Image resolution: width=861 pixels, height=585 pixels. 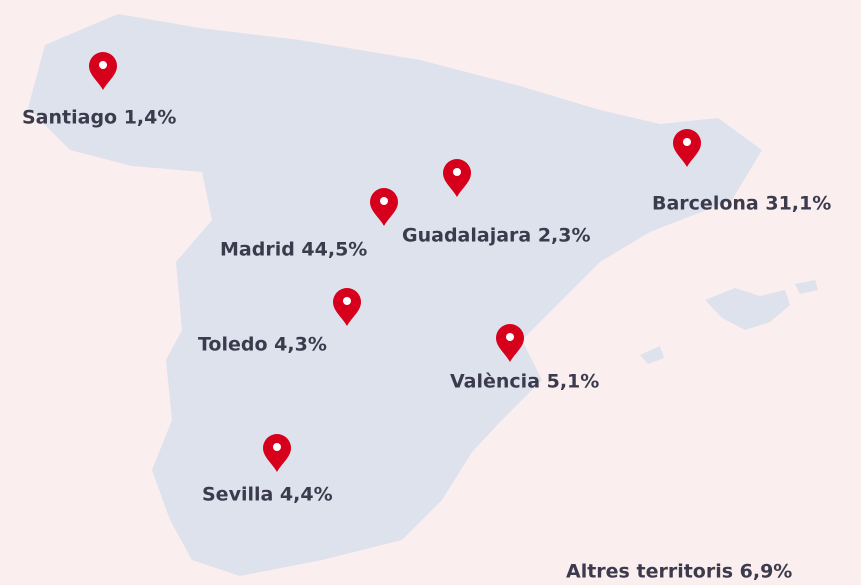 I want to click on location-label: Barcelona 31,1%, so click(x=741, y=204).